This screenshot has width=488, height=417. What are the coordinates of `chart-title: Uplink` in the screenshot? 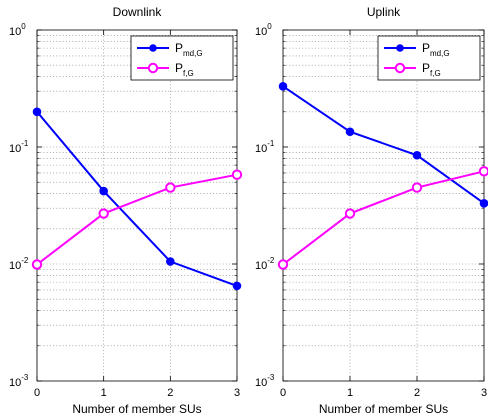 It's located at (384, 12).